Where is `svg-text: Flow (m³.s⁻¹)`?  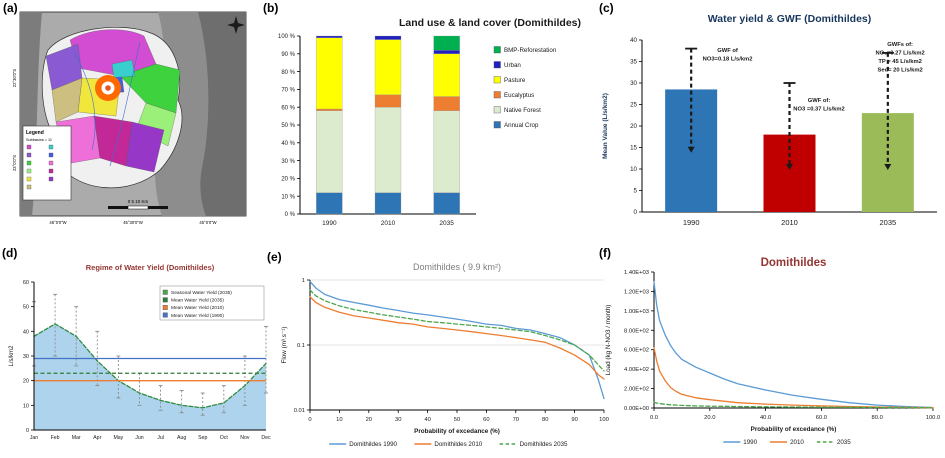 svg-text: Flow (m³.s⁻¹) is located at coordinates (284, 345).